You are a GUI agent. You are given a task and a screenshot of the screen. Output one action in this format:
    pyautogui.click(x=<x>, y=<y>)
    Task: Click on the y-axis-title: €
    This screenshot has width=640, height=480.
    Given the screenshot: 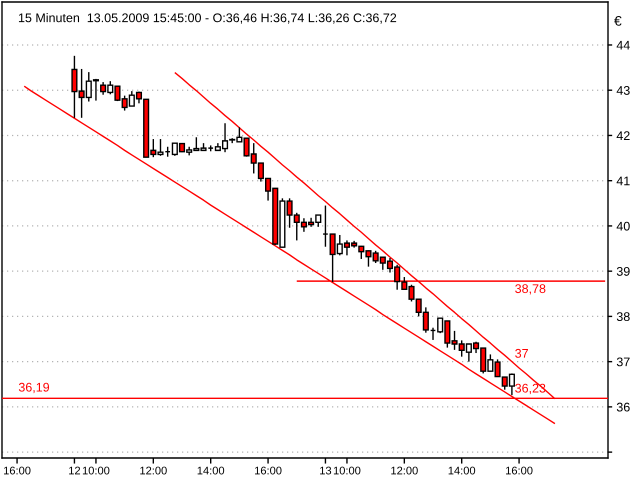 What is the action you would take?
    pyautogui.click(x=618, y=21)
    